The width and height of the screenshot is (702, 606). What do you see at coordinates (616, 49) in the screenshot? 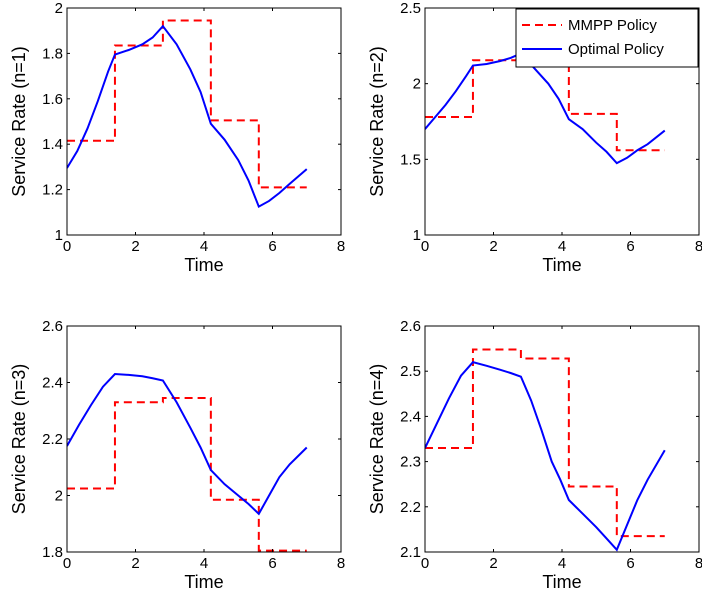
I see `legend-label: Optimal Policy` at bounding box center [616, 49].